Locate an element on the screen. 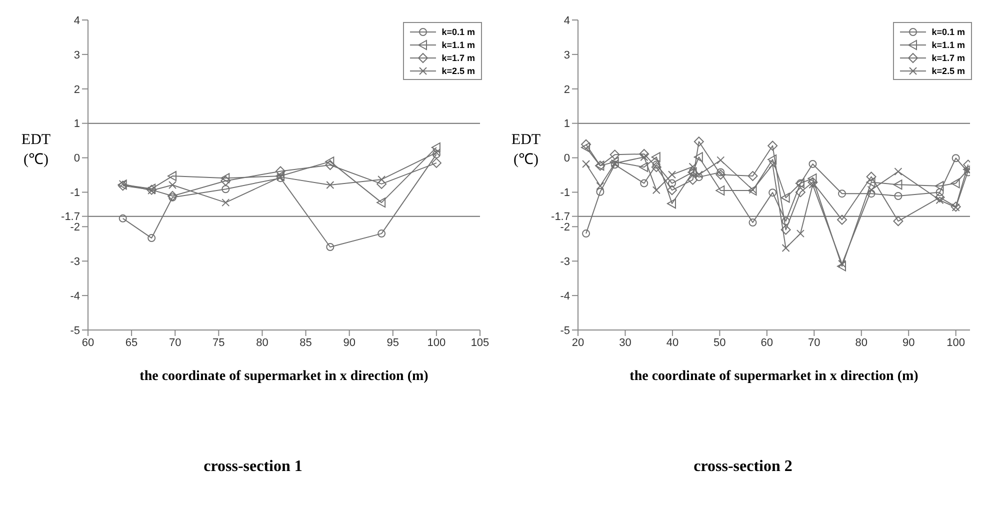 The height and width of the screenshot is (518, 990). x-tick-label: 75 is located at coordinates (218, 342).